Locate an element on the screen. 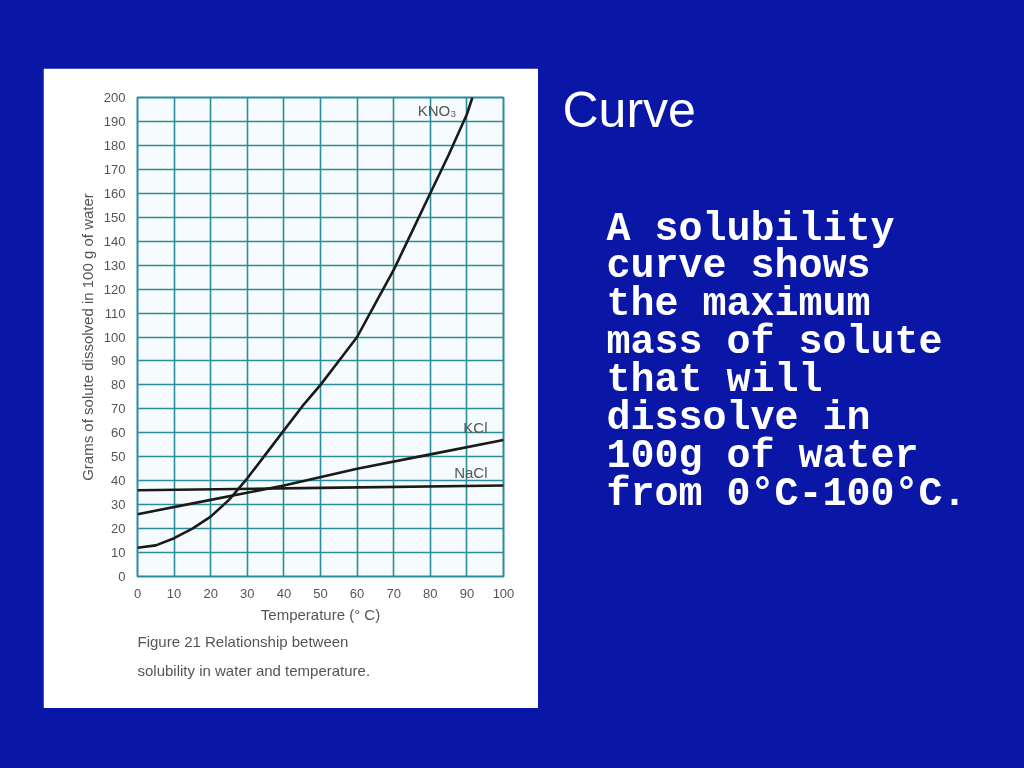 This screenshot has height=768, width=1024. x-tick-label: 40 is located at coordinates (284, 593).